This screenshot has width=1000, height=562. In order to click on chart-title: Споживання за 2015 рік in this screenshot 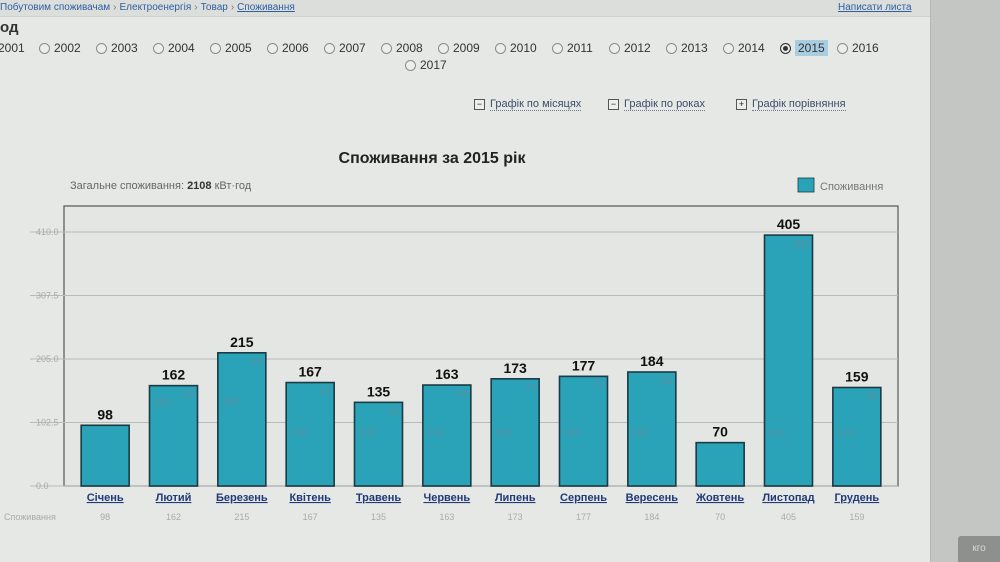, I will do `click(433, 158)`.